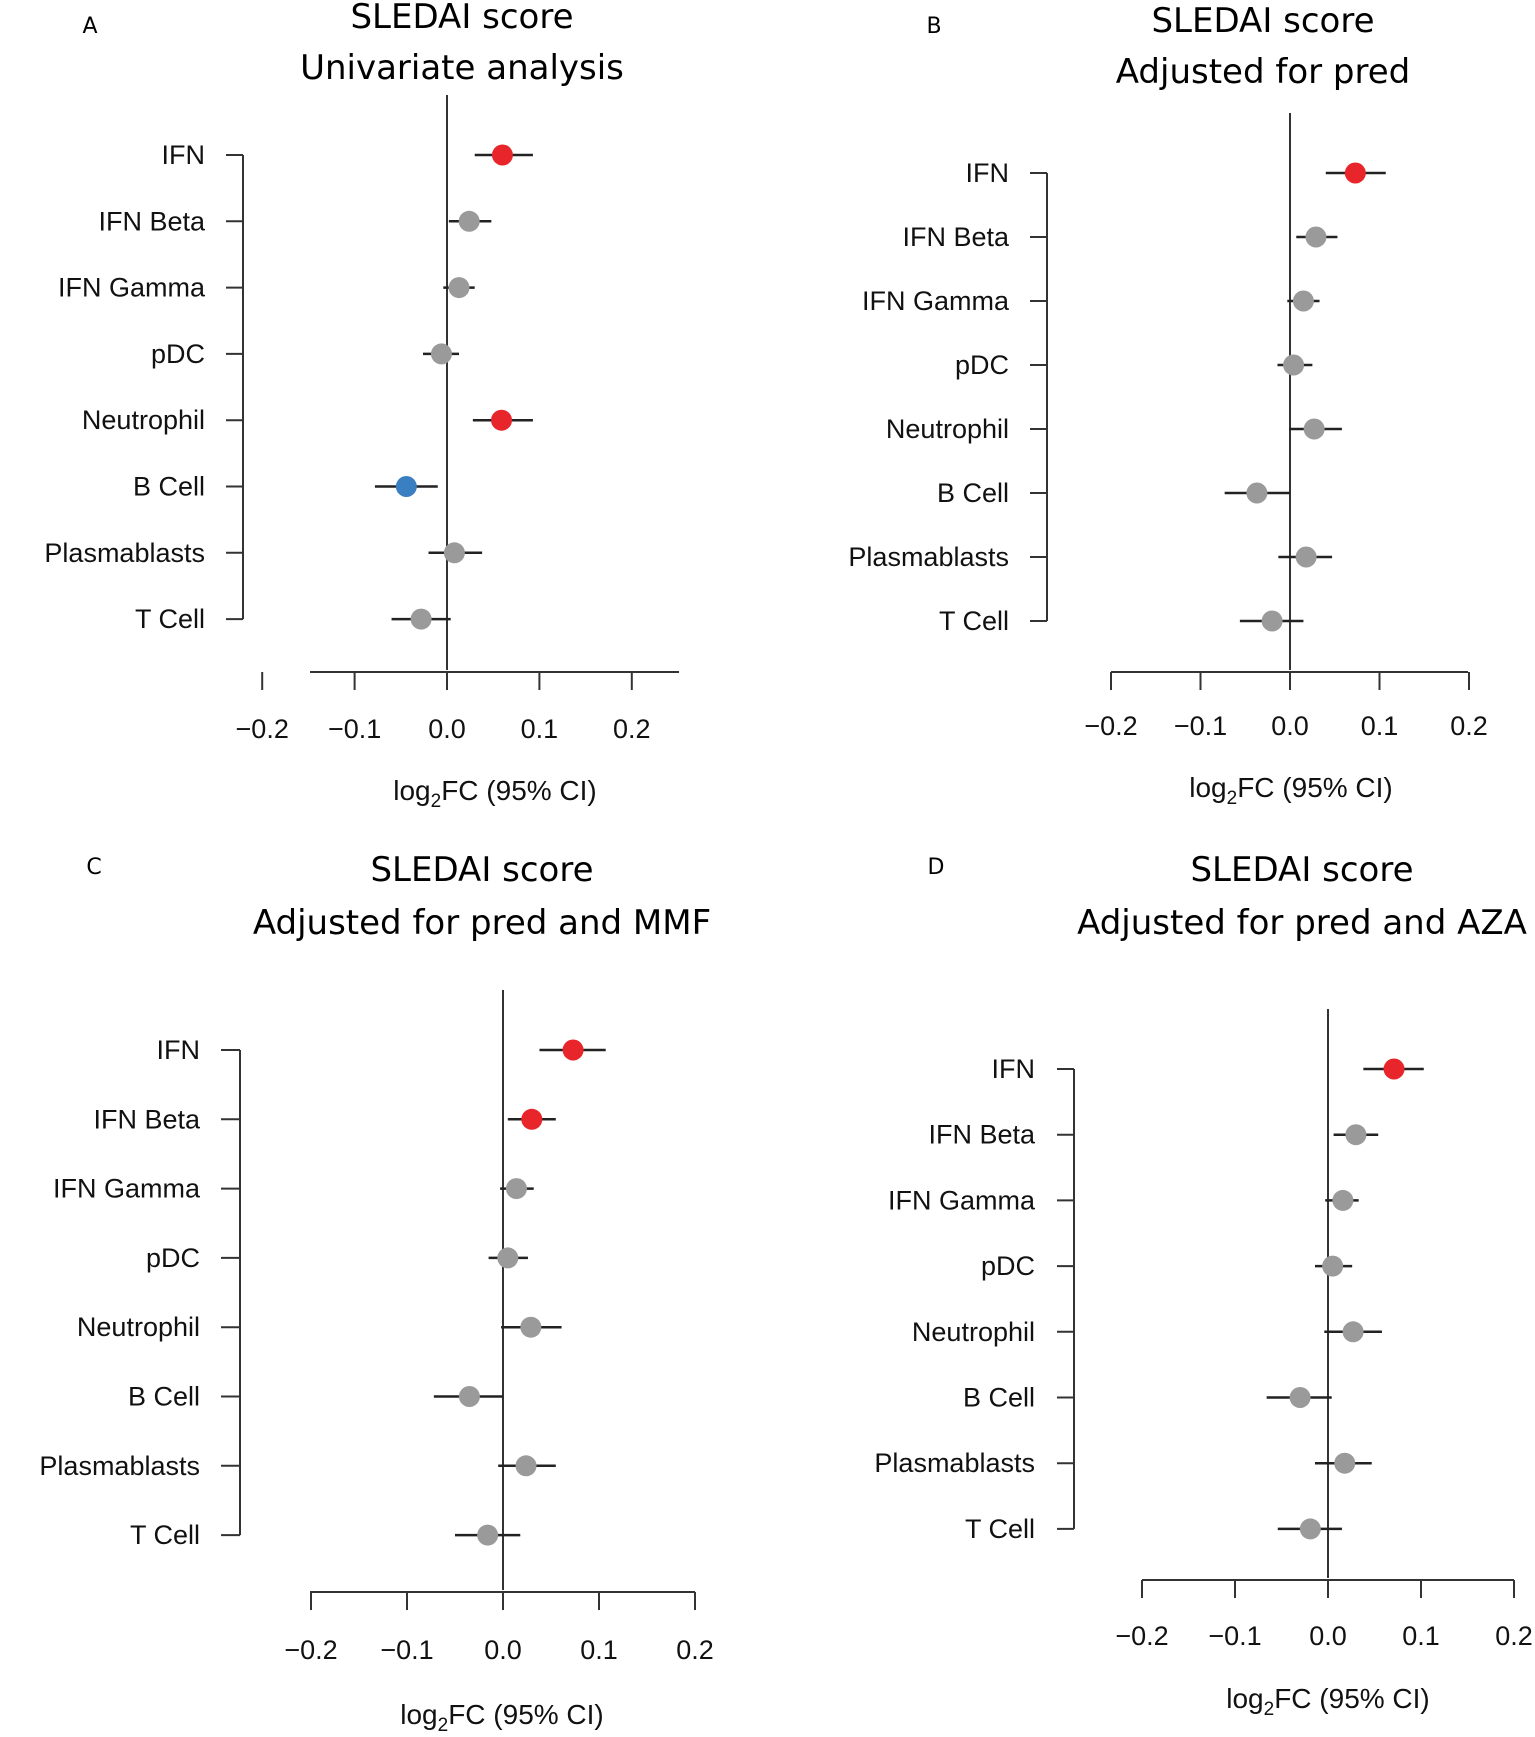  What do you see at coordinates (936, 867) in the screenshot?
I see `panel-letter: D` at bounding box center [936, 867].